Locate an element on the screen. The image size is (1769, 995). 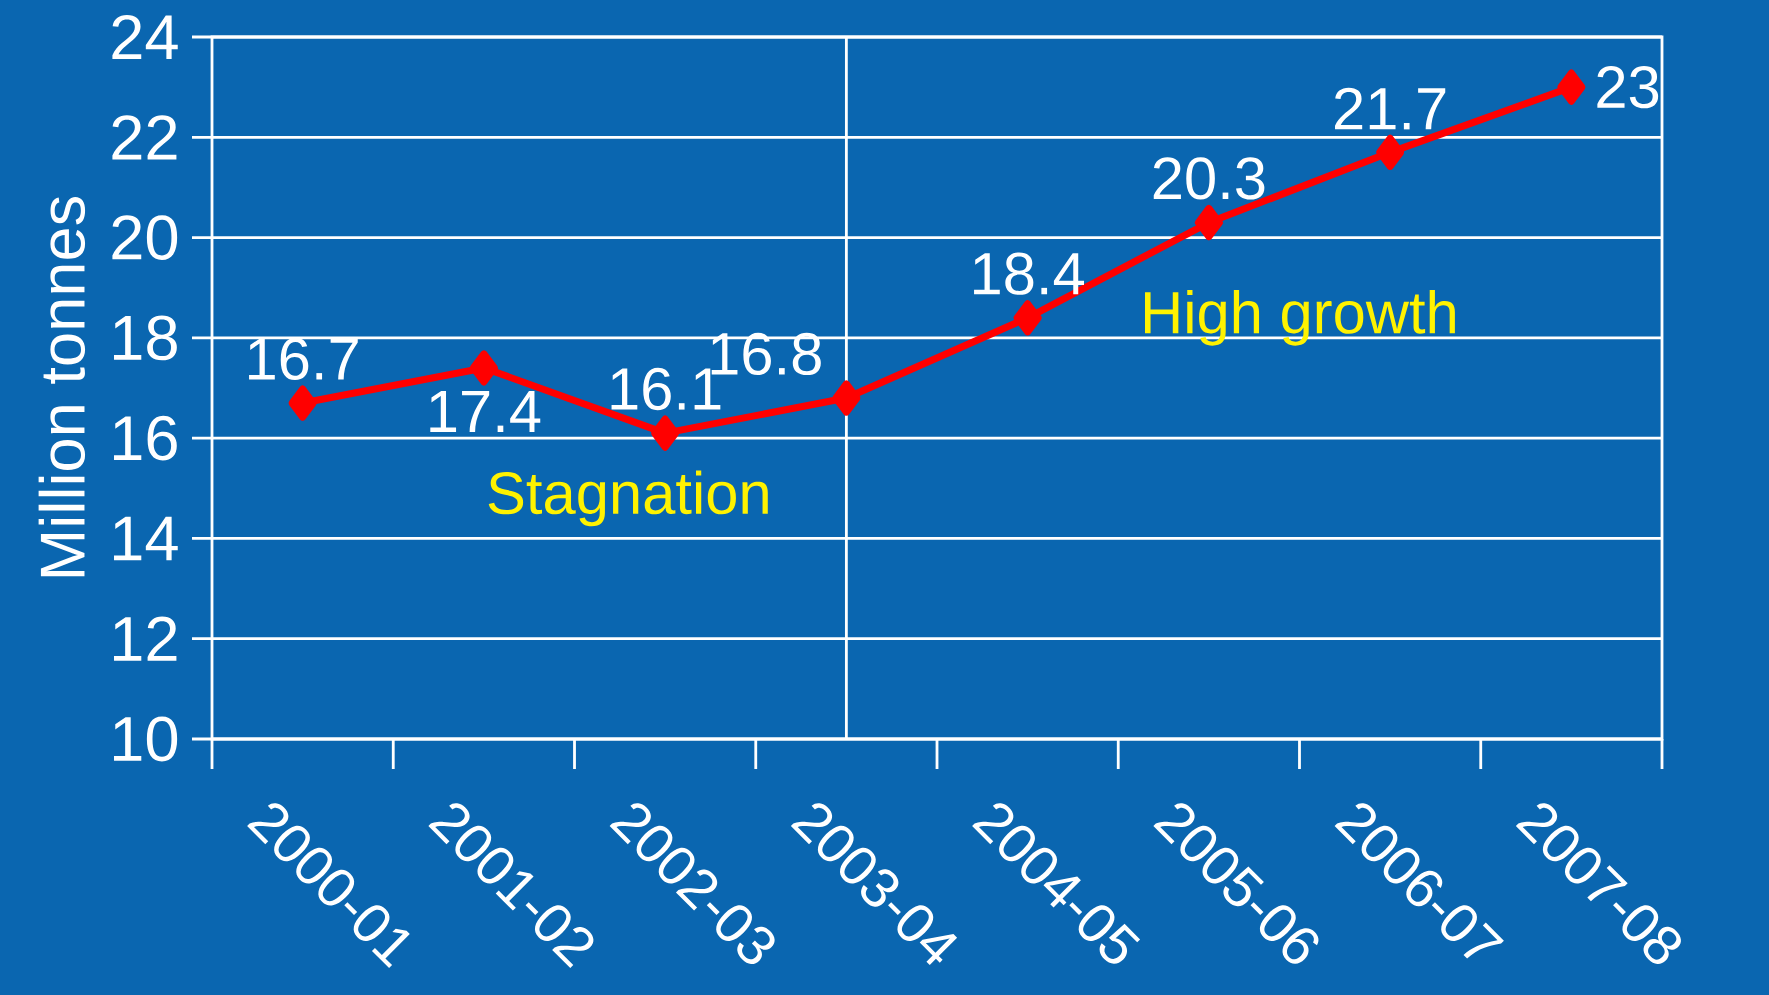
y-tick-label: 22 is located at coordinates (144, 137).